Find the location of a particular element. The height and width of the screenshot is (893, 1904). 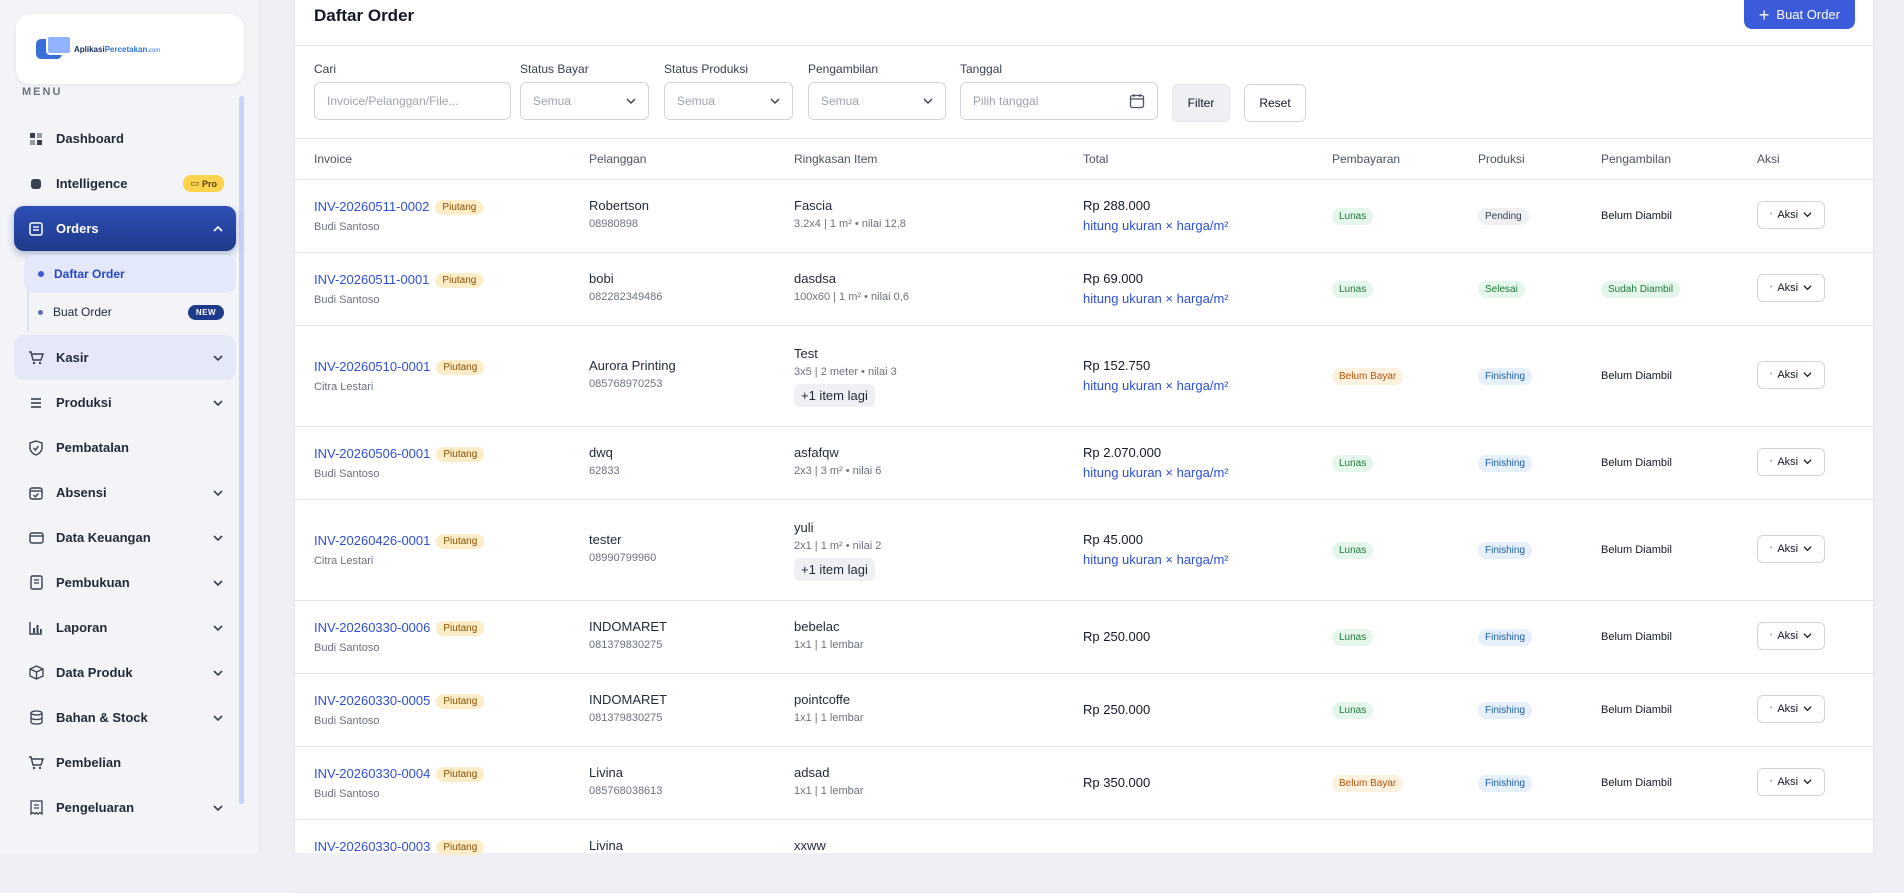

invoice-link: INV-20260511-0001 is located at coordinates (372, 279).